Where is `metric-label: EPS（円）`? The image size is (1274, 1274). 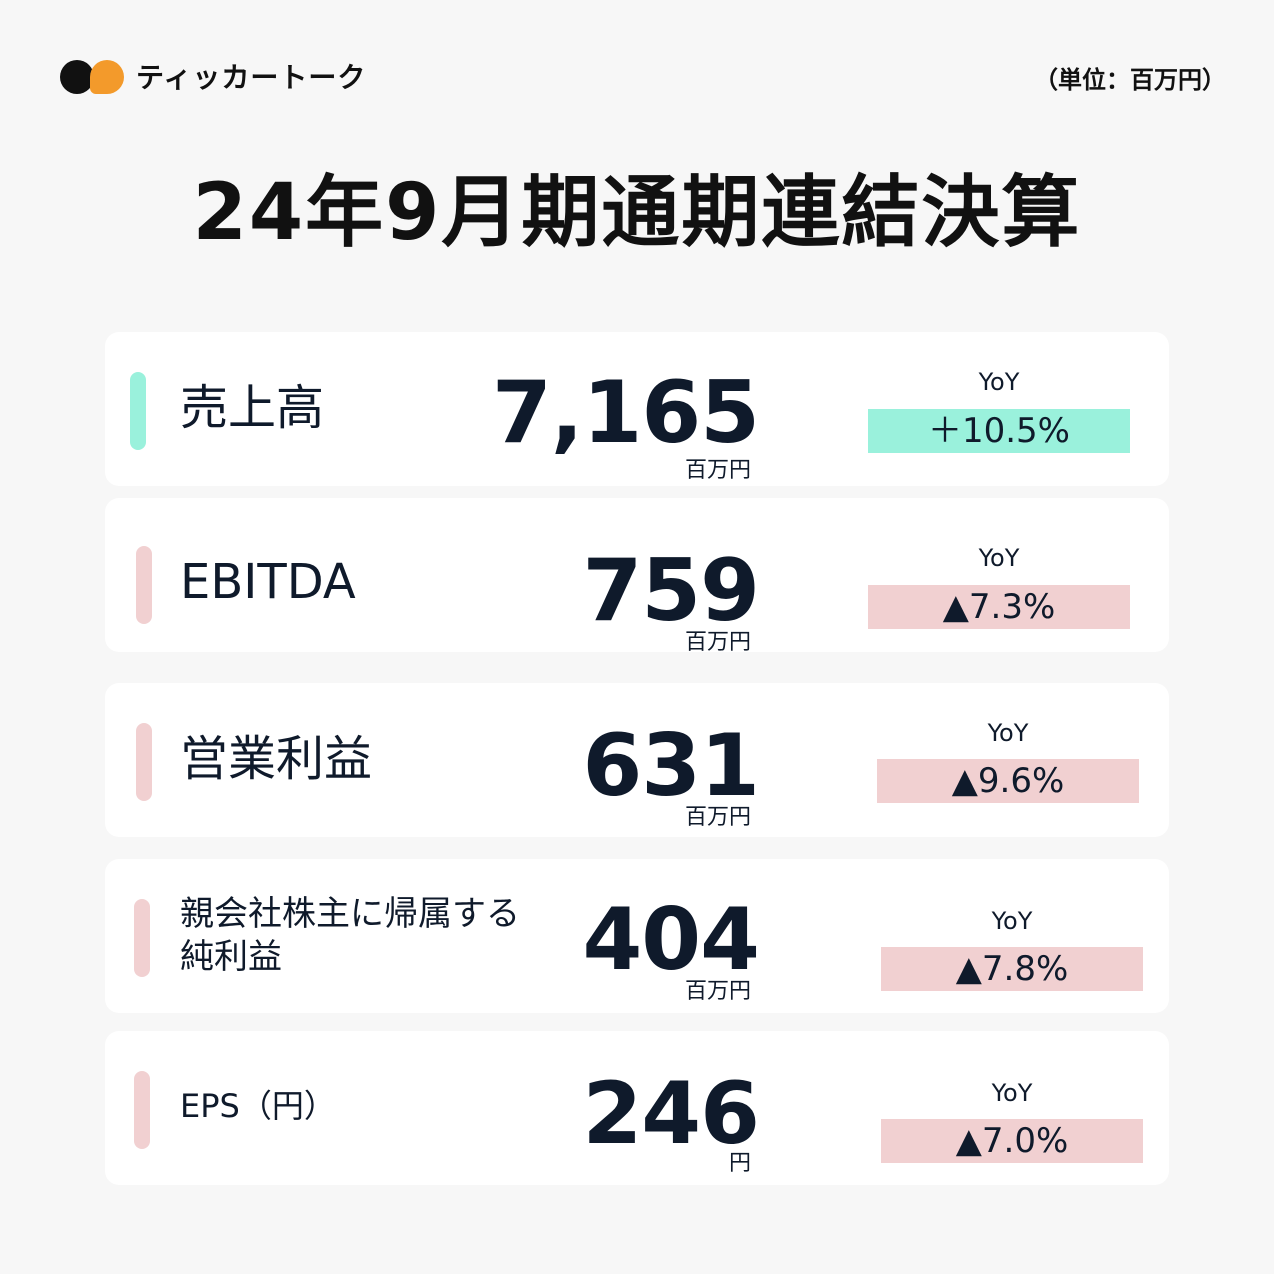
metric-label: EPS（円） is located at coordinates (258, 1106).